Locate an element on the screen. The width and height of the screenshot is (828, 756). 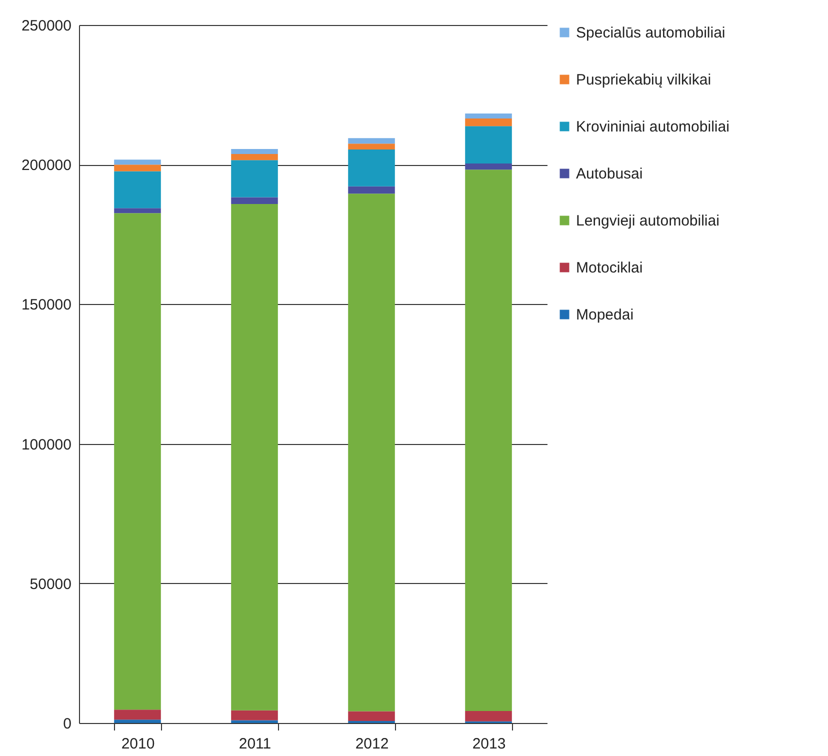
x-tick-label: 2013 is located at coordinates (489, 744).